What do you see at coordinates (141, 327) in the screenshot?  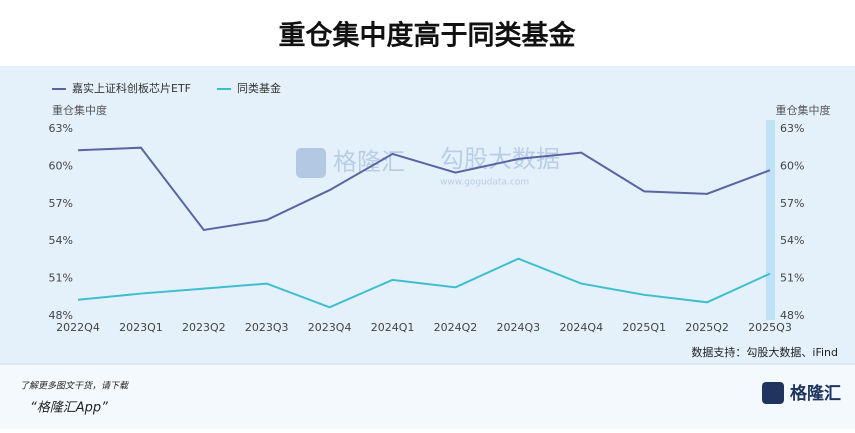 I see `x-tick-label: 2023Q1` at bounding box center [141, 327].